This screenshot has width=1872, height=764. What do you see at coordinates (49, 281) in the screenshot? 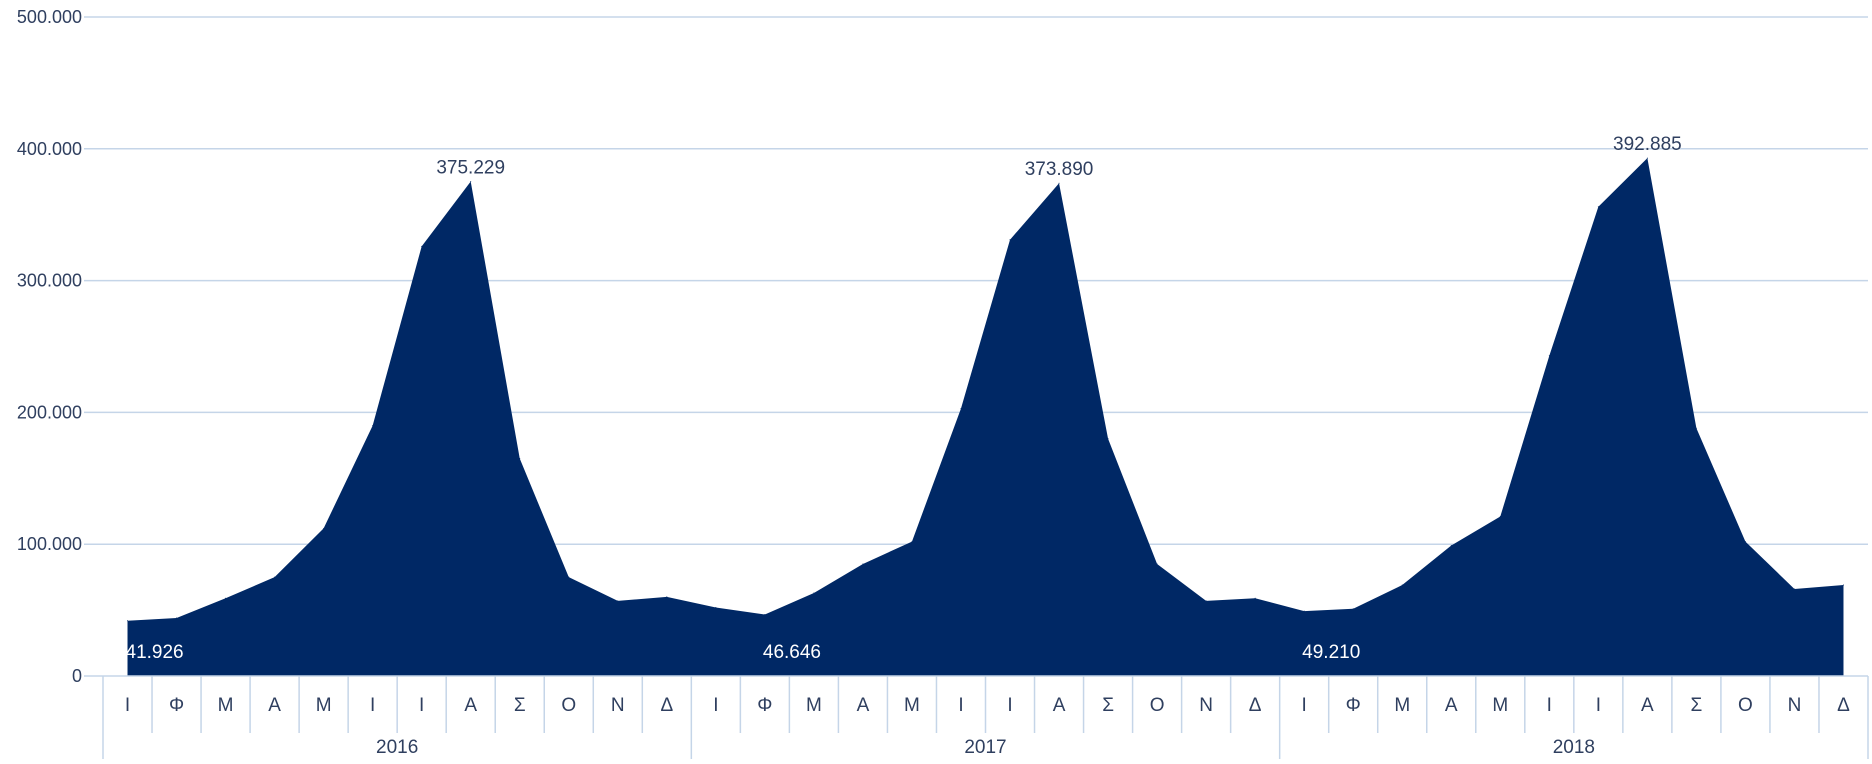
I see `y-tick-label: 300.000` at bounding box center [49, 281].